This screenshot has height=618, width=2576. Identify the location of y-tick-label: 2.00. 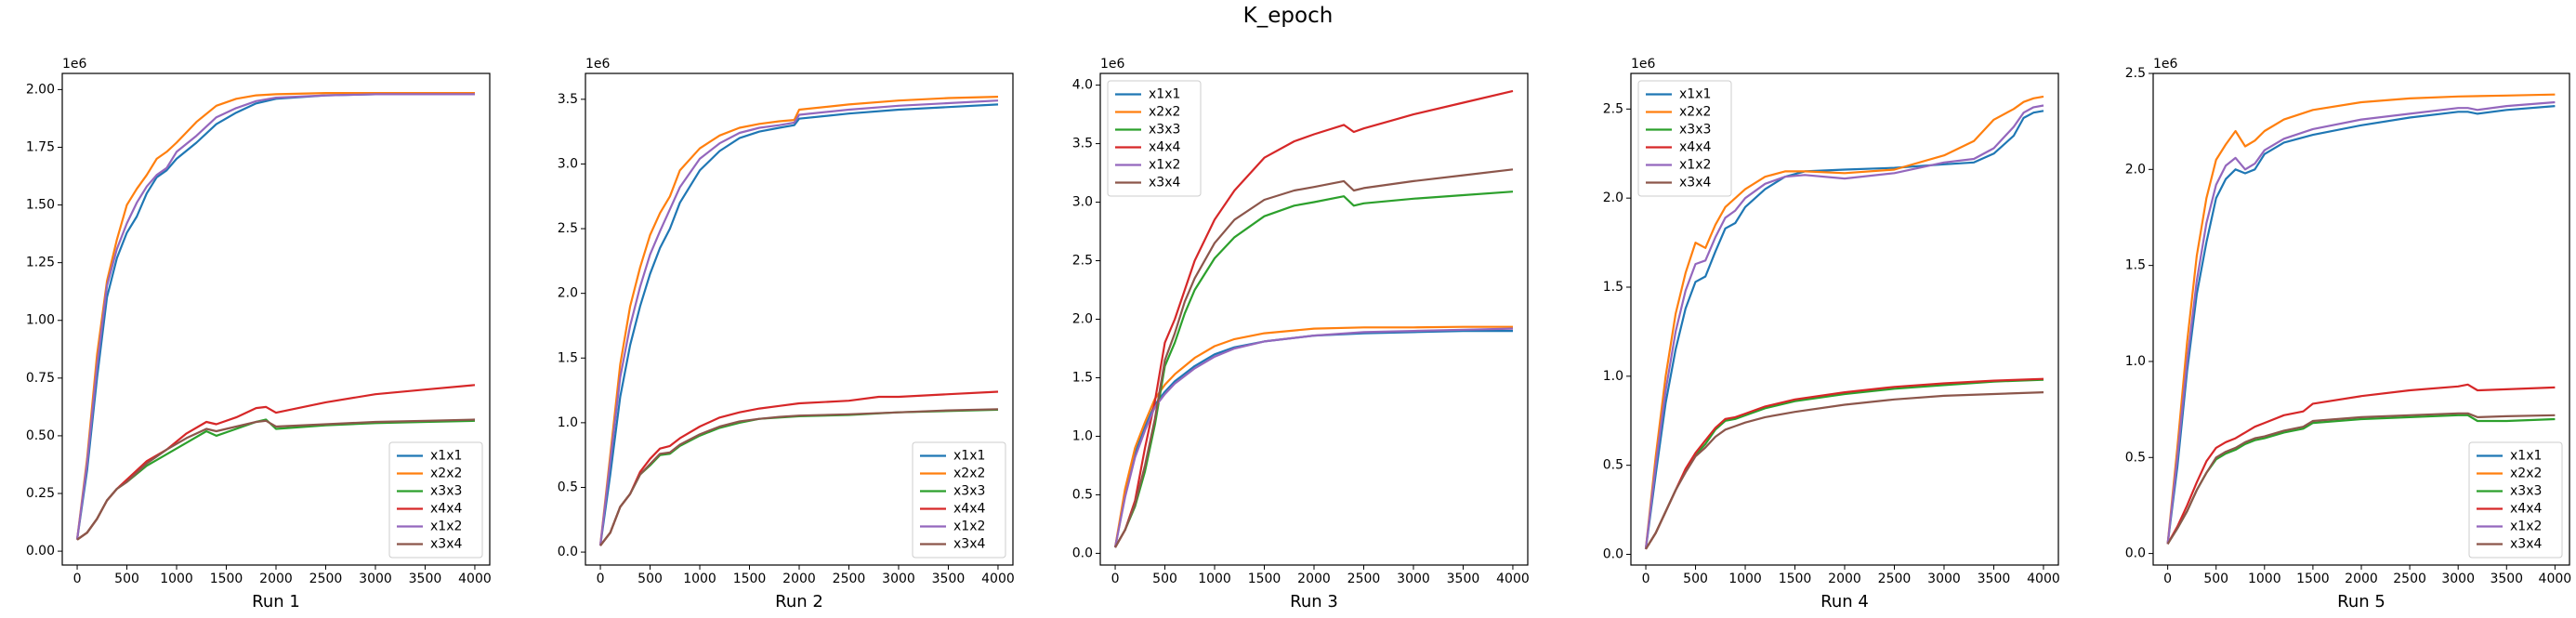
(40, 89).